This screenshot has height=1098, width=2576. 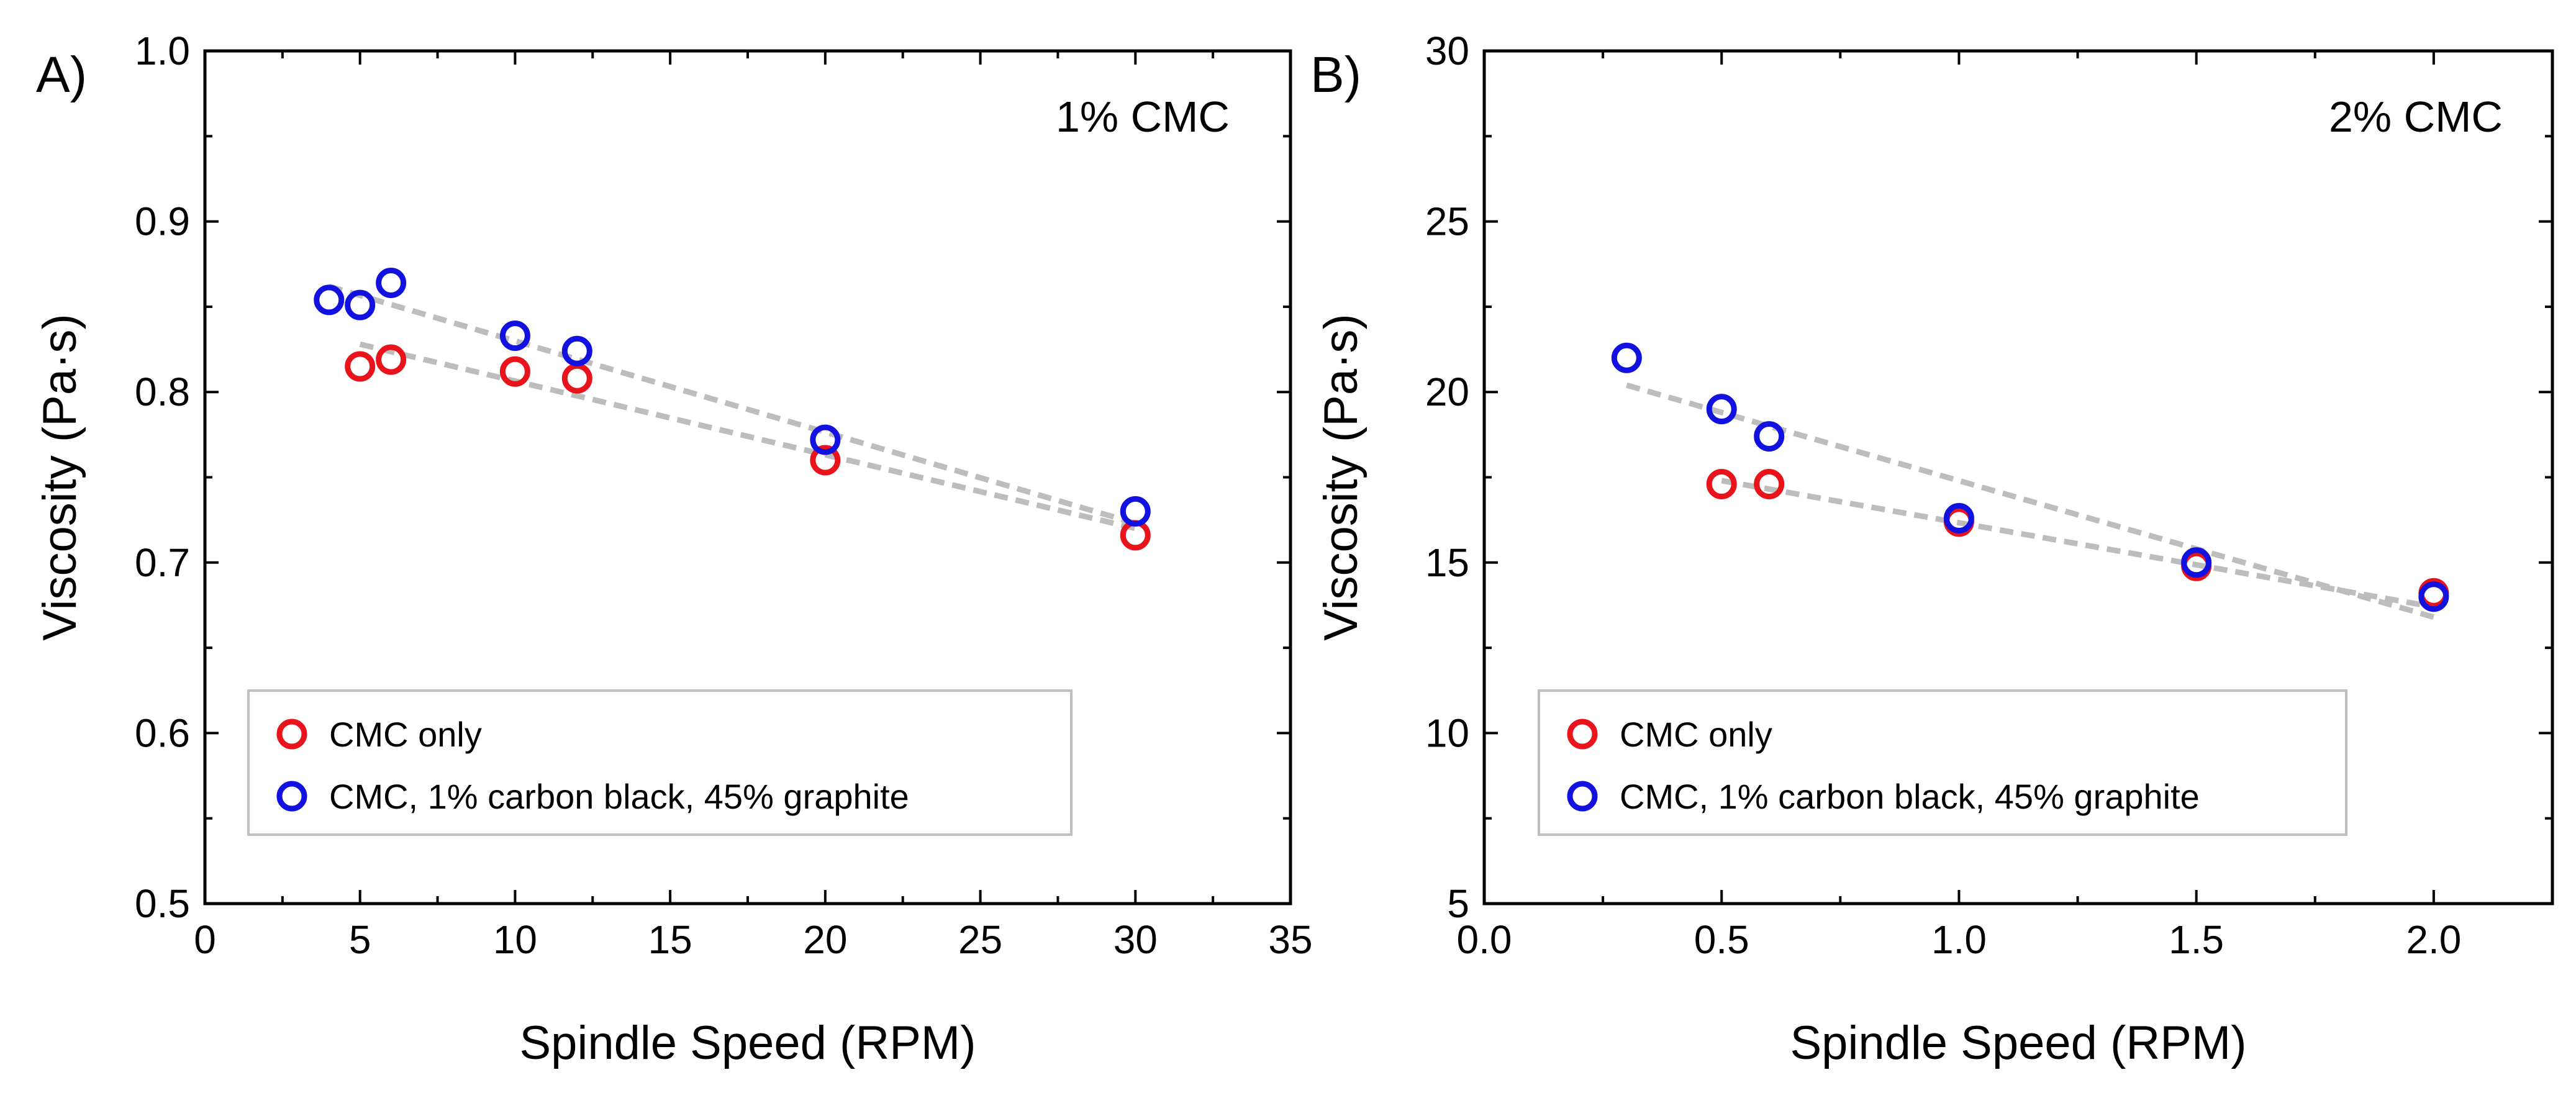 I want to click on x-tick-label: 1.5, so click(x=2196, y=939).